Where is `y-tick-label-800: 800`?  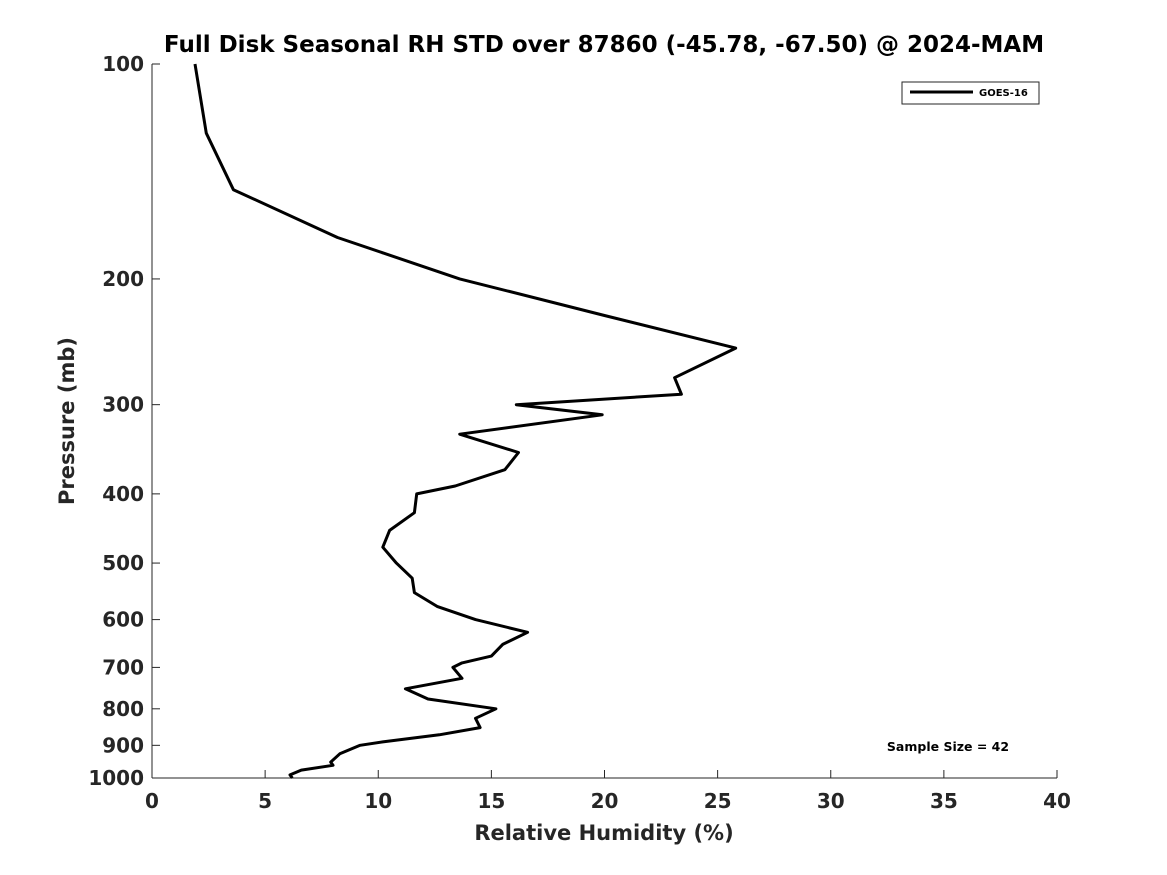
y-tick-label-800: 800 is located at coordinates (123, 709).